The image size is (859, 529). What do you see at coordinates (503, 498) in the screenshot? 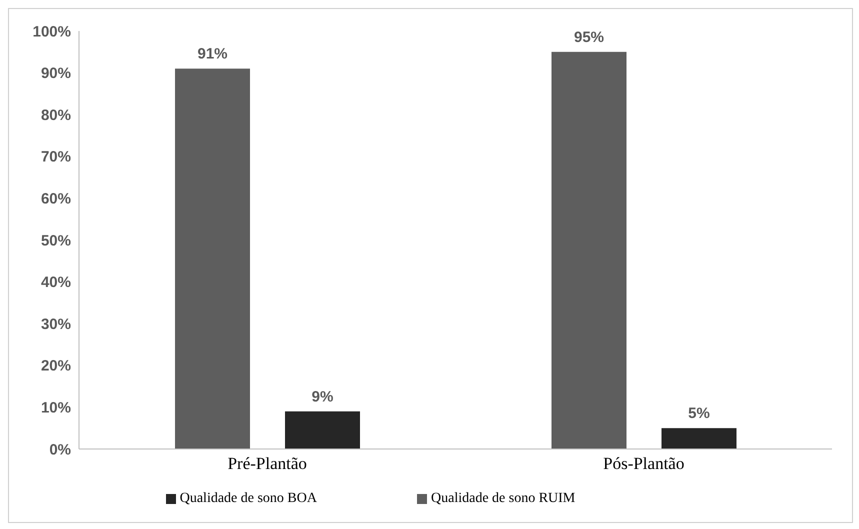
I see `legend-label: Qualidade de sono RUIM` at bounding box center [503, 498].